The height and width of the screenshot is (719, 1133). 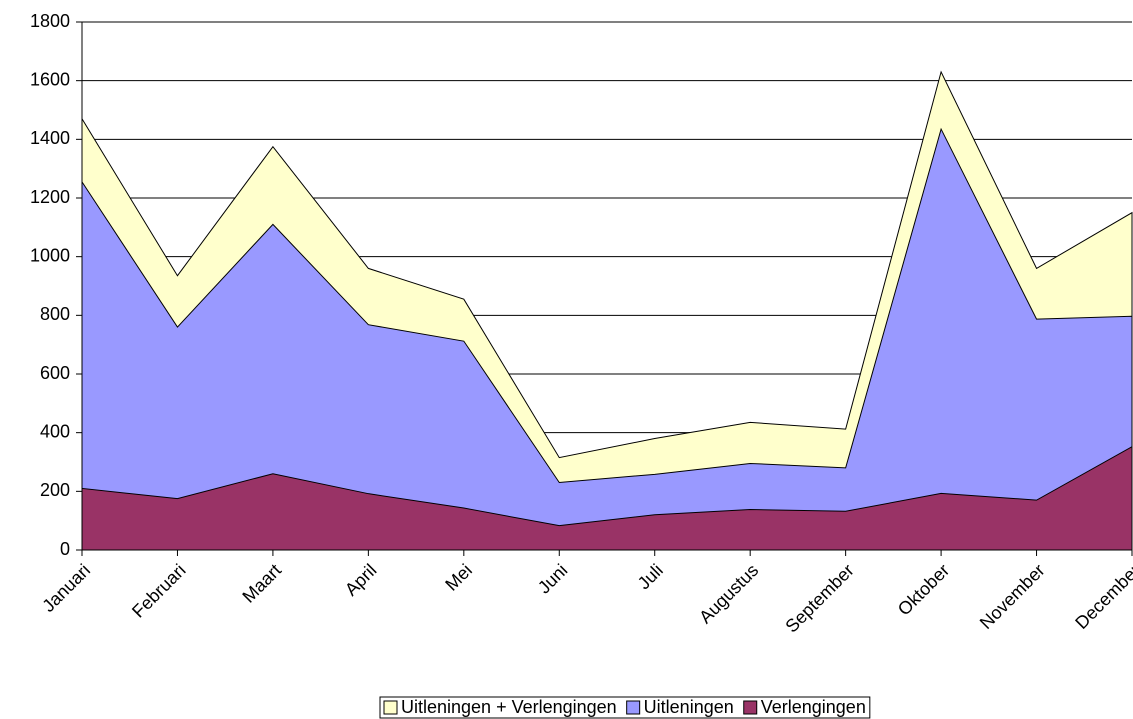 What do you see at coordinates (65, 549) in the screenshot?
I see `y-tick-label: 0` at bounding box center [65, 549].